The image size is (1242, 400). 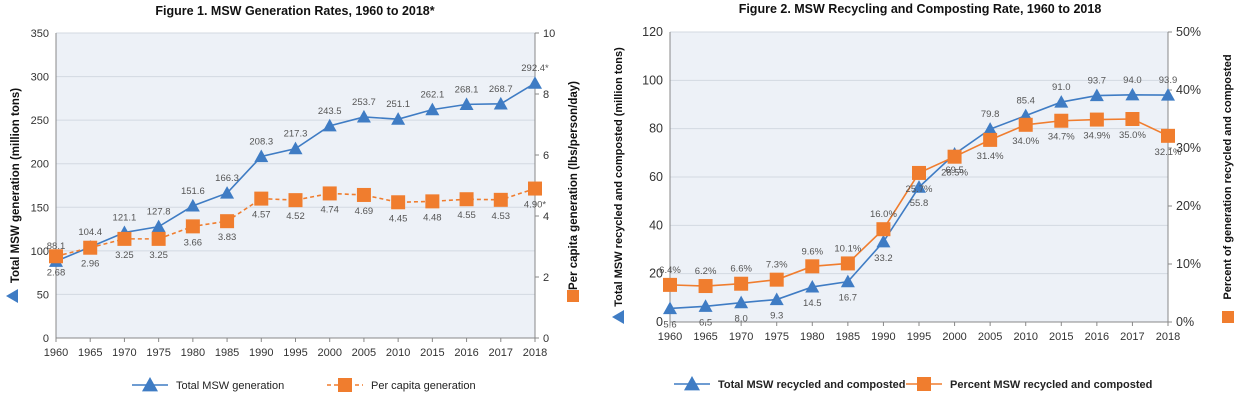 What do you see at coordinates (295, 216) in the screenshot?
I see `data-label: 4.52` at bounding box center [295, 216].